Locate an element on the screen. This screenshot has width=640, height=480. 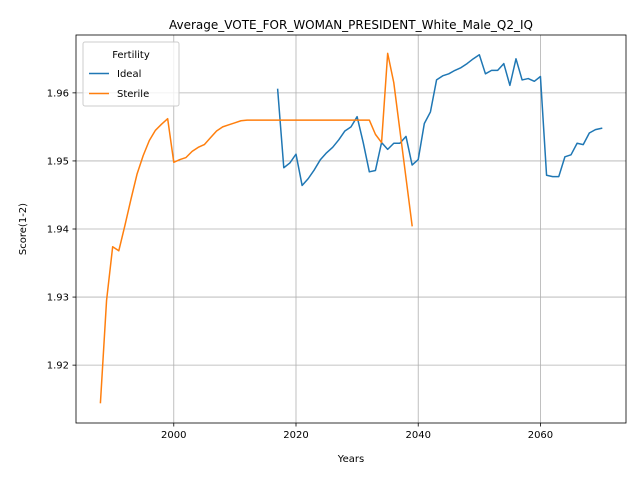
legend-items: Ideal Sterile is located at coordinates (119, 84).